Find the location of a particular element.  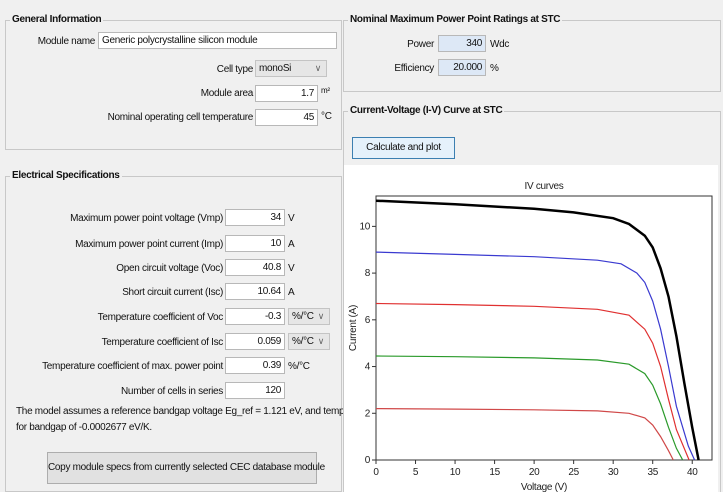

label: Open circuit voltage (Voc) is located at coordinates (169, 268).